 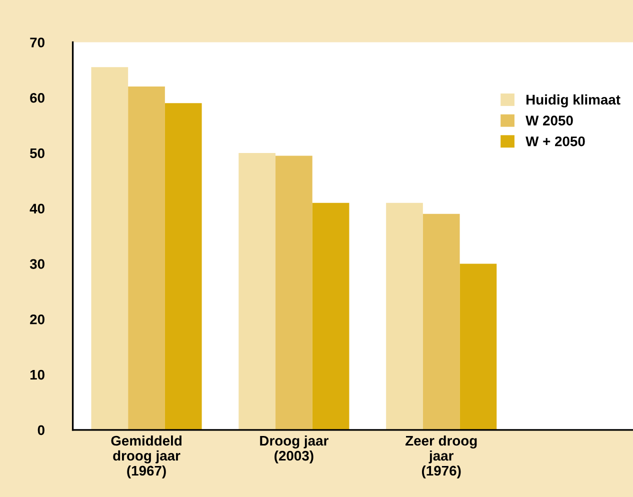 I want to click on x-tick-label: Droog jaar (2003), so click(x=294, y=449).